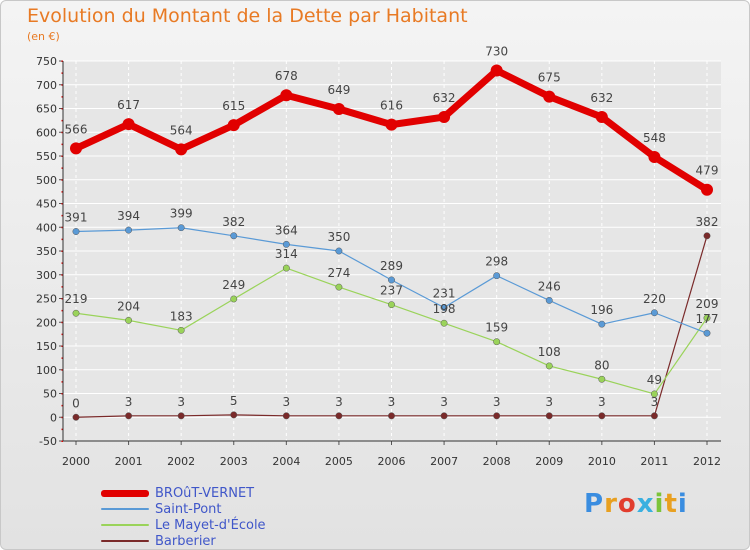 This screenshot has width=750, height=550. What do you see at coordinates (46, 299) in the screenshot?
I see `y-tick-label: 250` at bounding box center [46, 299].